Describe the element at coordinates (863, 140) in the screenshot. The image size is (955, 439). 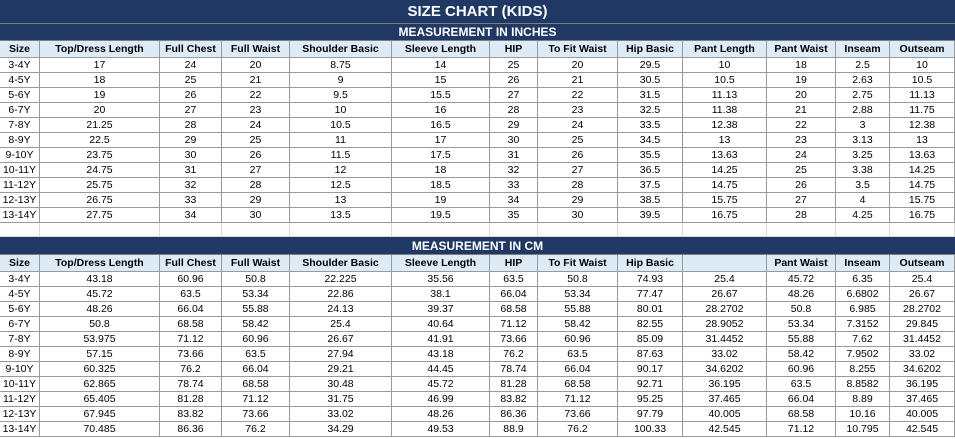
I see `value-cell: 3.13` at that location.